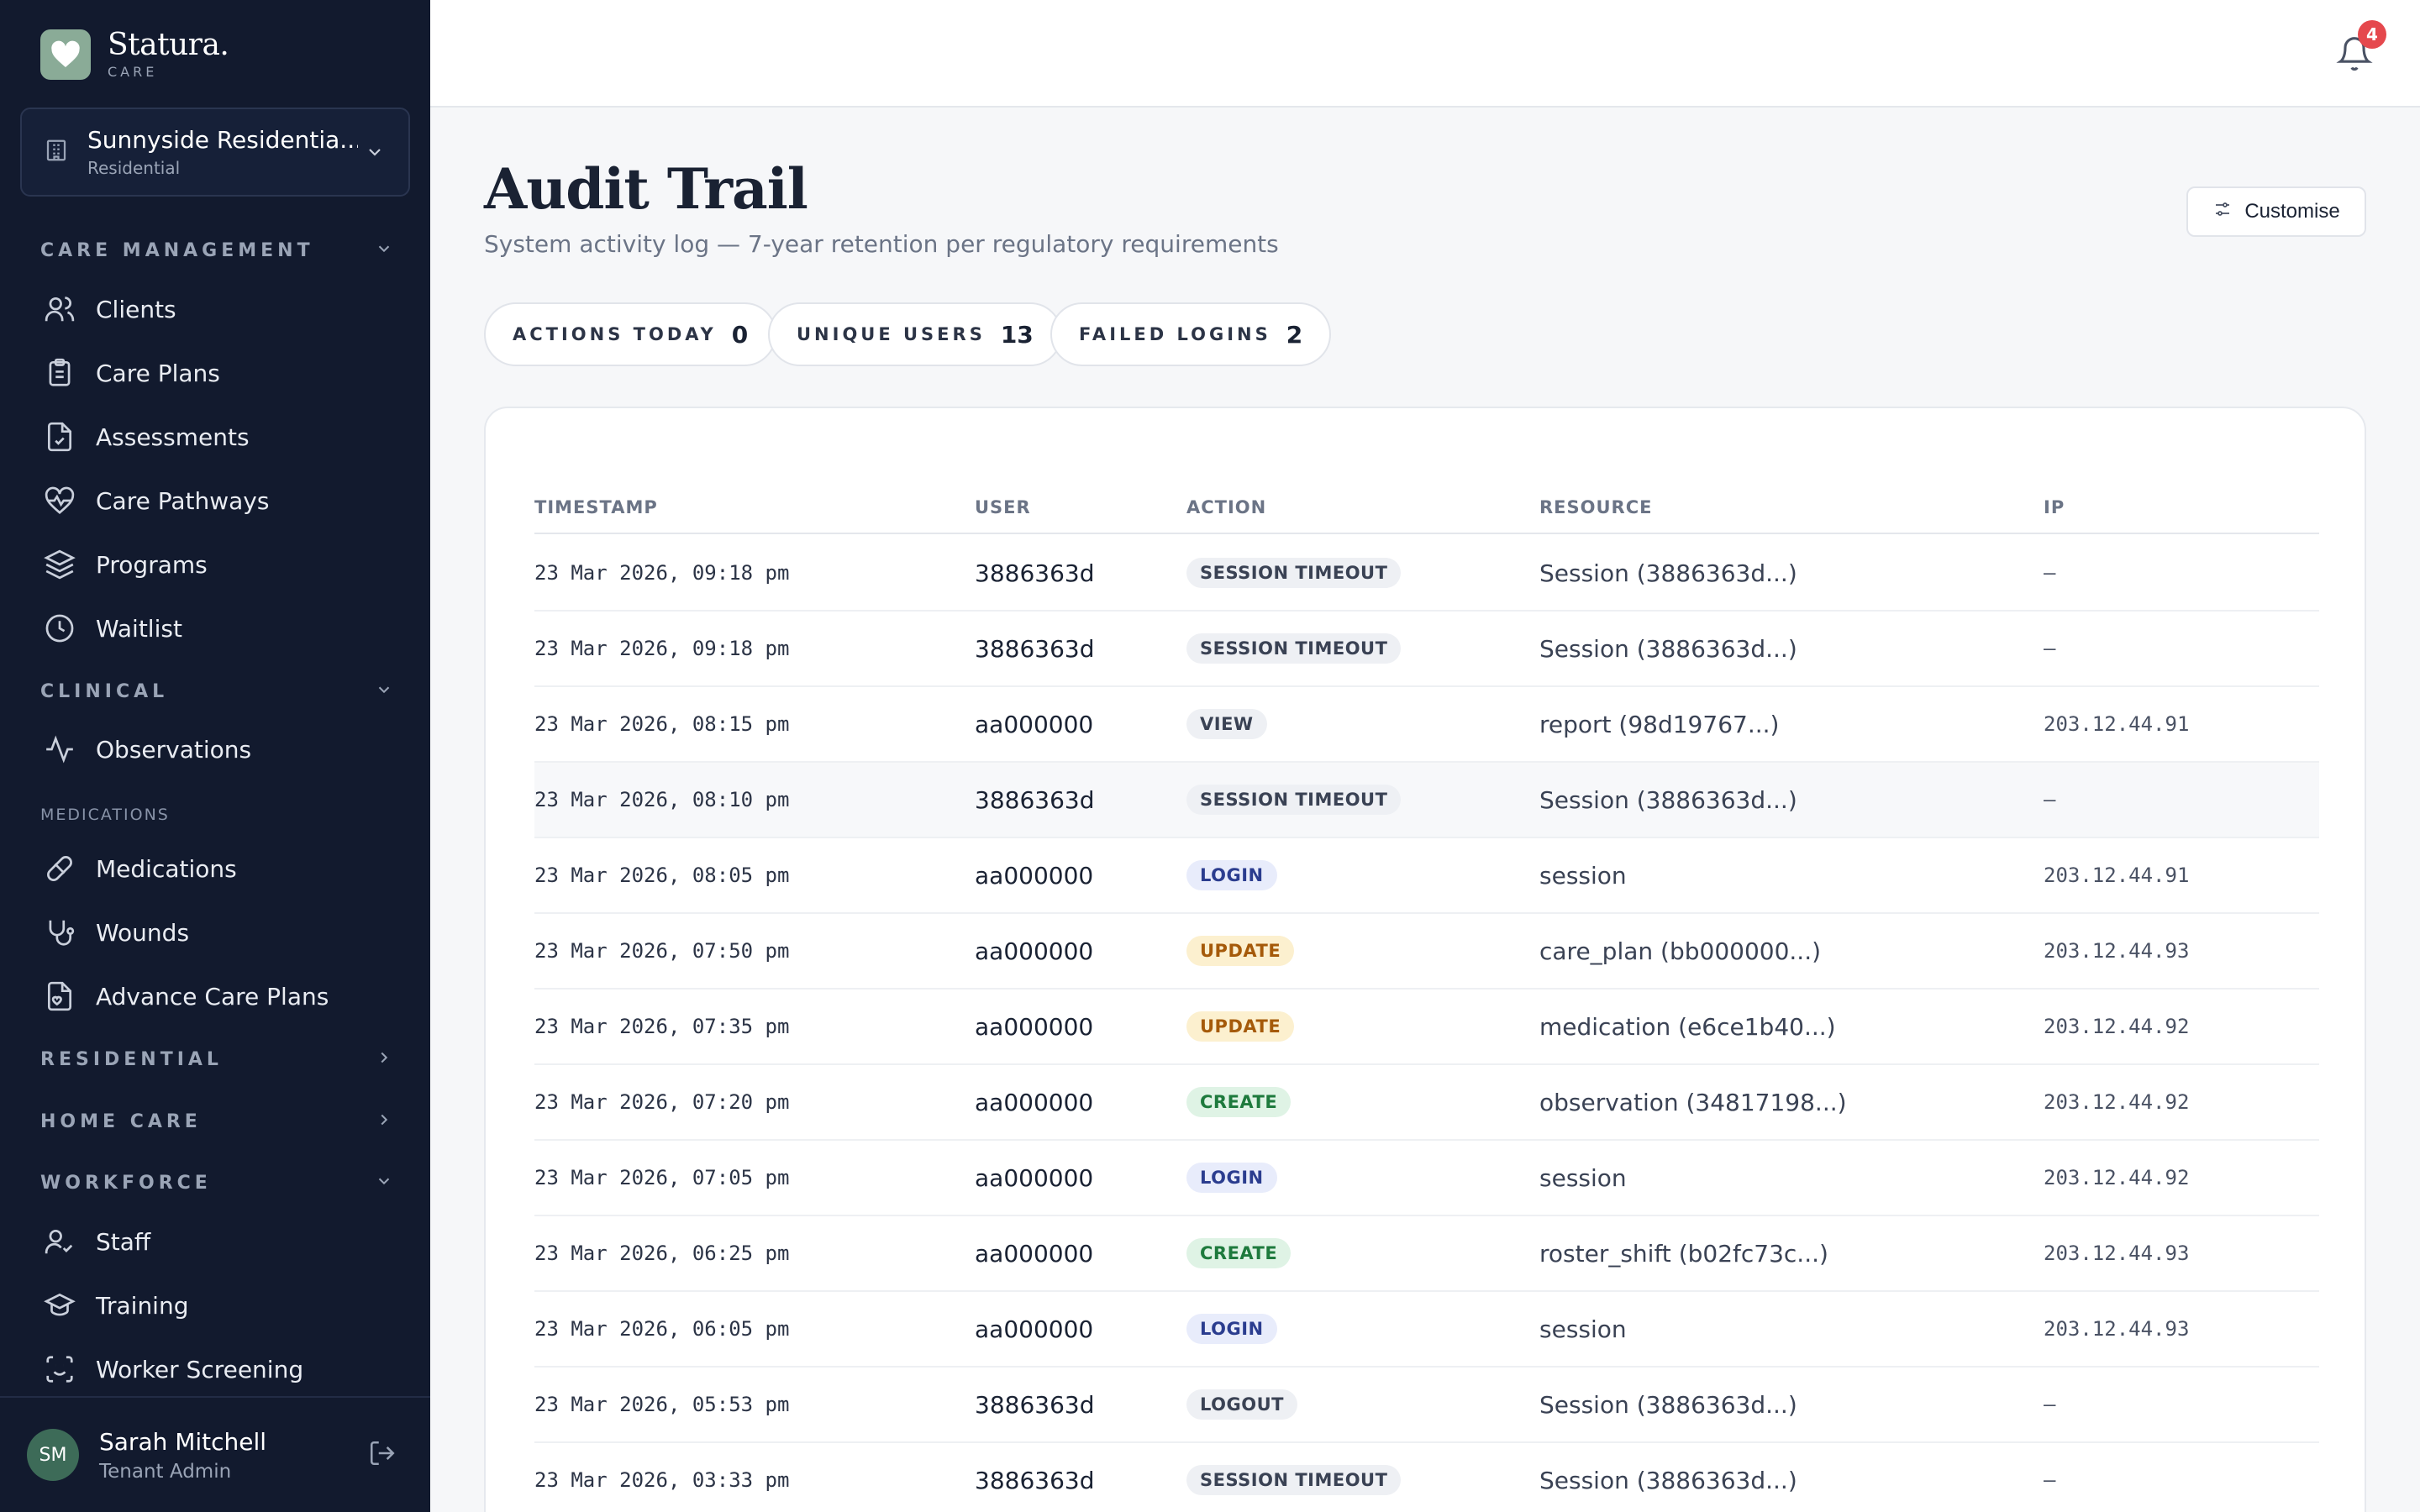 The image size is (2420, 1512). What do you see at coordinates (1687, 1026) in the screenshot?
I see `resource-cell: medication (e6ce1b40...)` at bounding box center [1687, 1026].